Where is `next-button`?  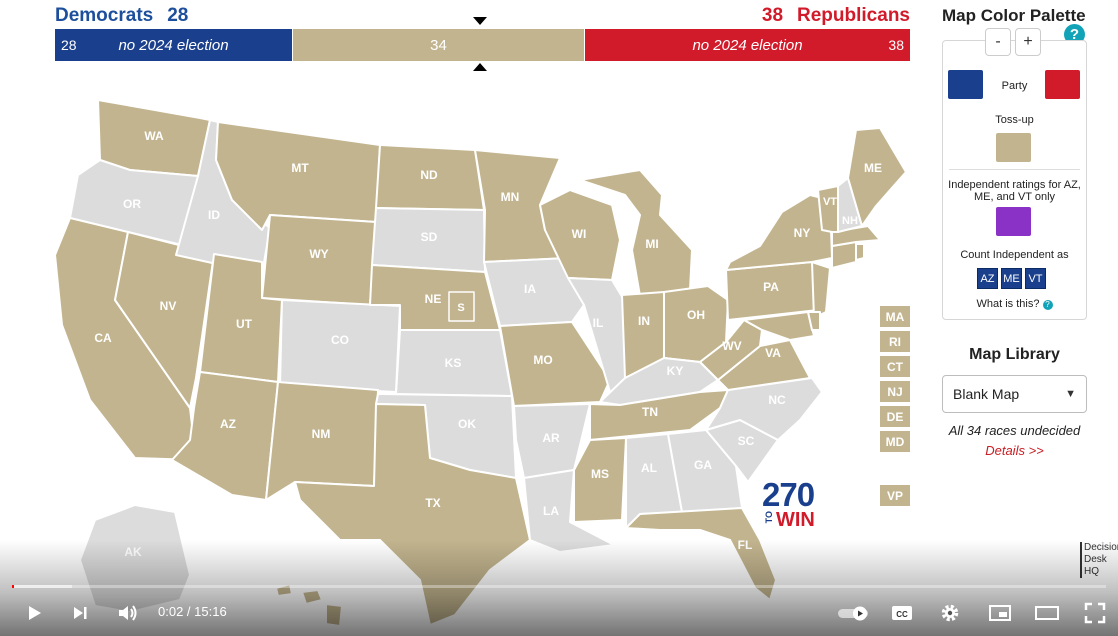
next-button is located at coordinates (80, 613).